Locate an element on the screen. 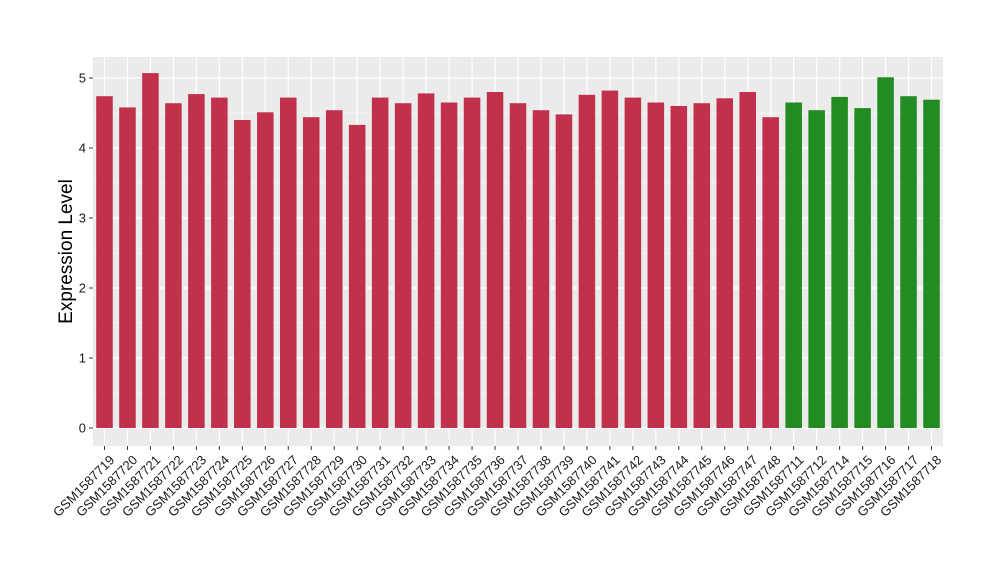 This screenshot has width=1000, height=580. bar-GSM1587734 is located at coordinates (449, 265).